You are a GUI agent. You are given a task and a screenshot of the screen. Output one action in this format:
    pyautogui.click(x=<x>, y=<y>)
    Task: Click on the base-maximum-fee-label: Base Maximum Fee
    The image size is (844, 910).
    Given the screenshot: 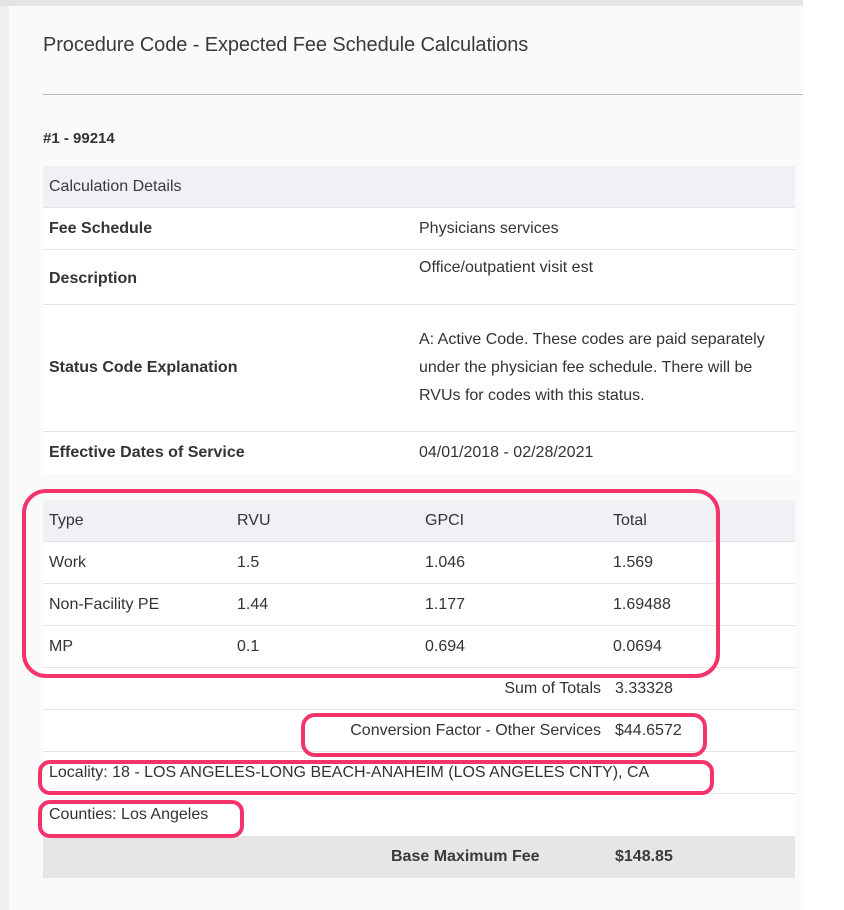 What is the action you would take?
    pyautogui.click(x=465, y=856)
    